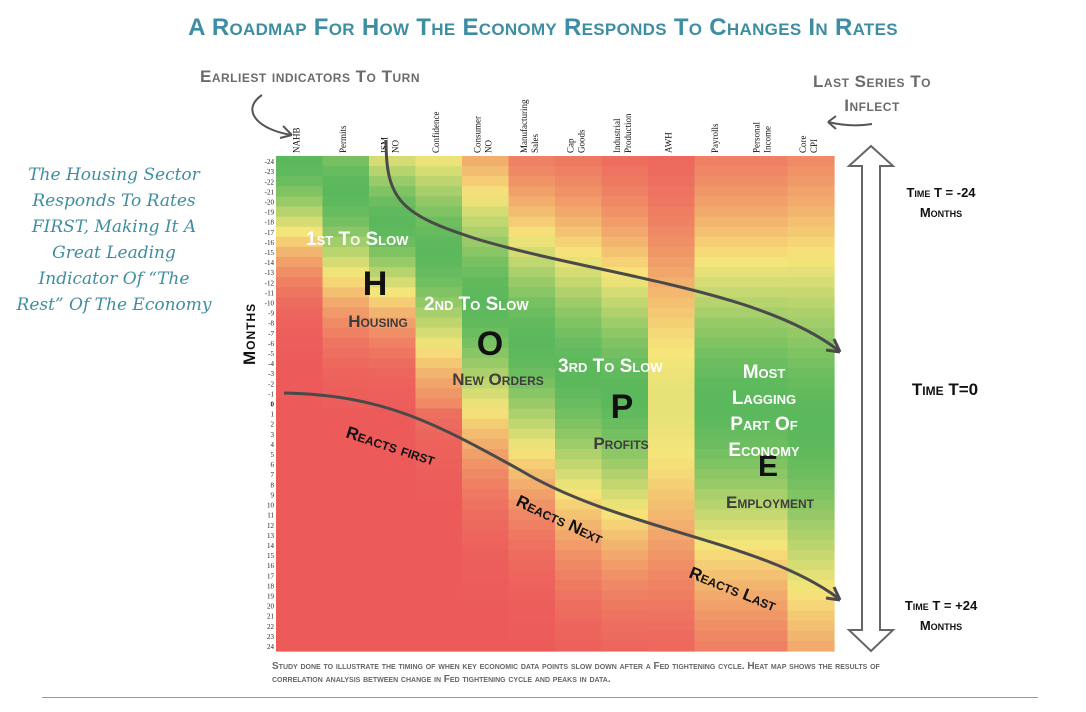 The height and width of the screenshot is (712, 1086). Describe the element at coordinates (343, 139) in the screenshot. I see `column-label: Permits` at that location.